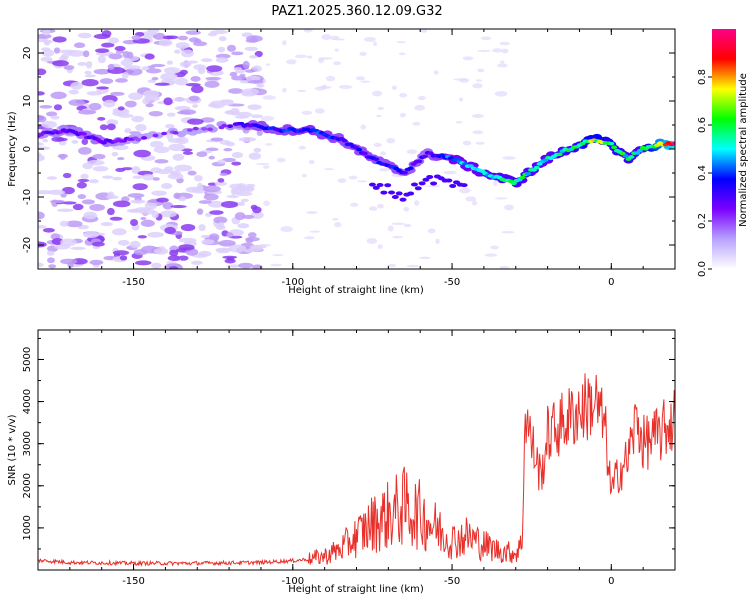 The height and width of the screenshot is (600, 750). Describe the element at coordinates (743, 150) in the screenshot. I see `colorbar-label: Normalized spectral amplitude` at that location.